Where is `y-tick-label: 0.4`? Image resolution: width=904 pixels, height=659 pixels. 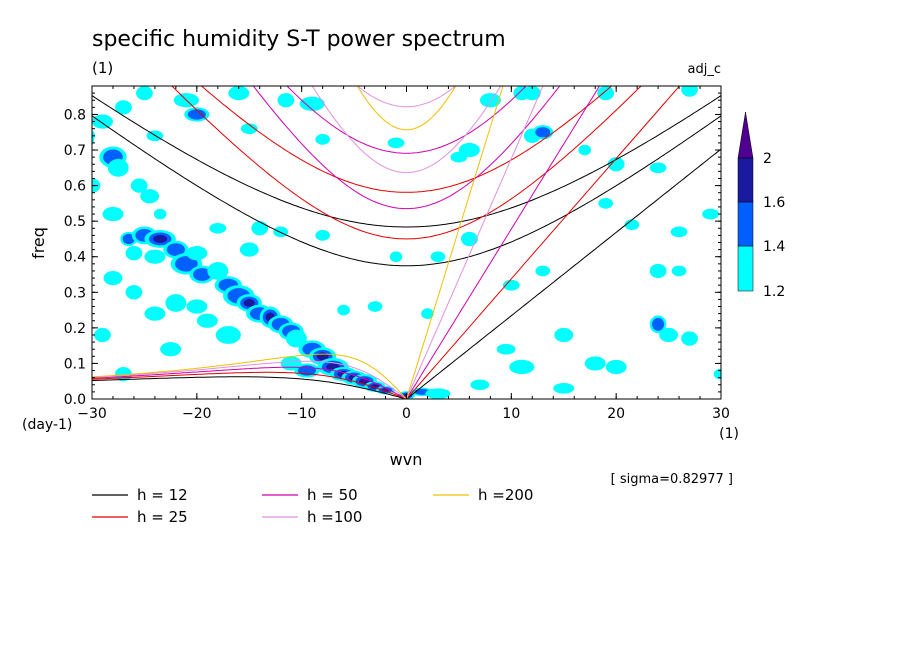 y-tick-label: 0.4 is located at coordinates (75, 258).